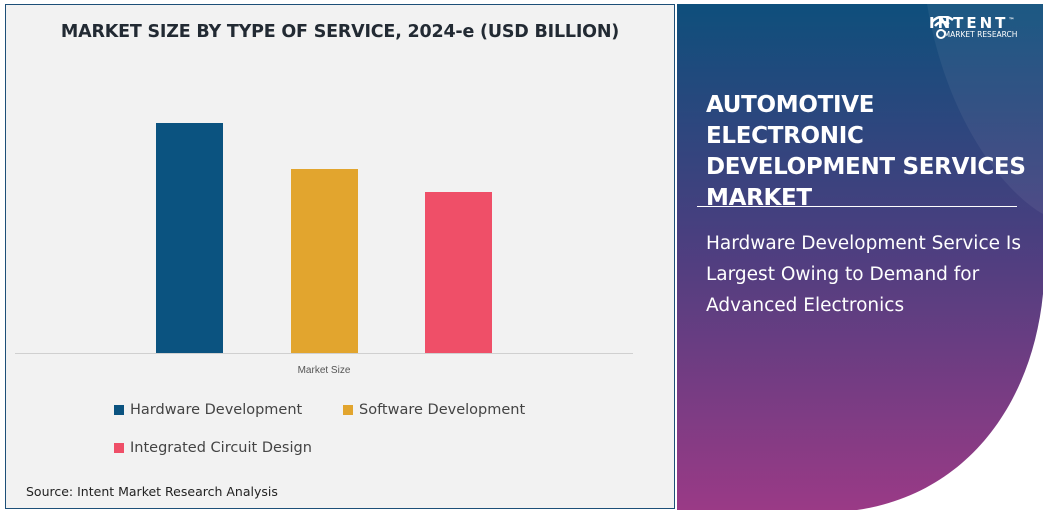  I want to click on legend-item-ic-design: Integrated Circuit Design, so click(213, 448).